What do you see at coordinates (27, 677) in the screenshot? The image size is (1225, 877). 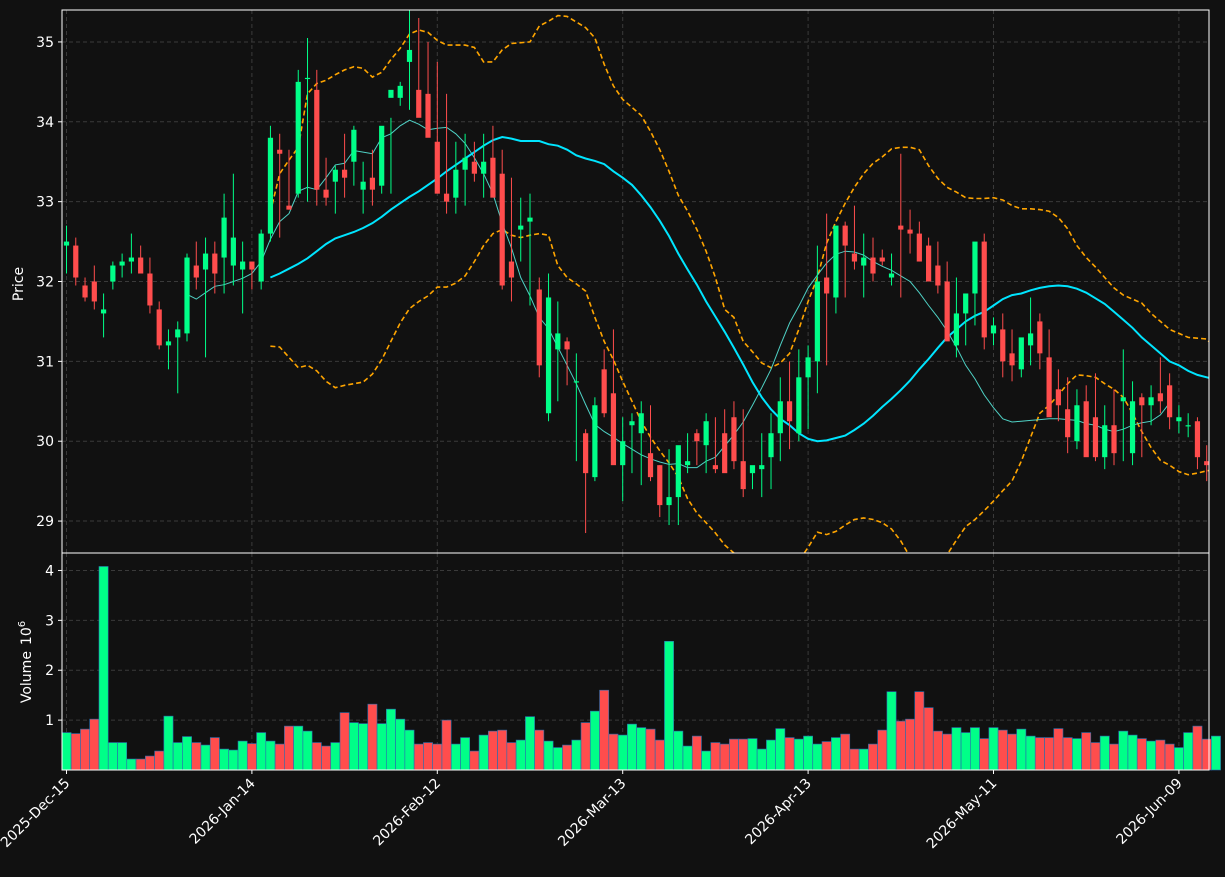 I see `volume-axis-label-text: Volume` at bounding box center [27, 677].